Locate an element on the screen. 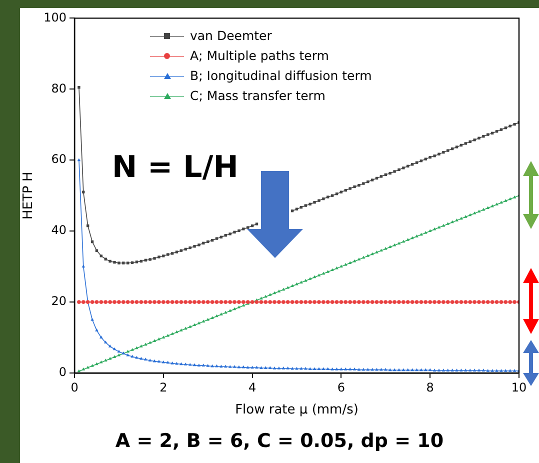  legend-label: van Deemter is located at coordinates (231, 36).